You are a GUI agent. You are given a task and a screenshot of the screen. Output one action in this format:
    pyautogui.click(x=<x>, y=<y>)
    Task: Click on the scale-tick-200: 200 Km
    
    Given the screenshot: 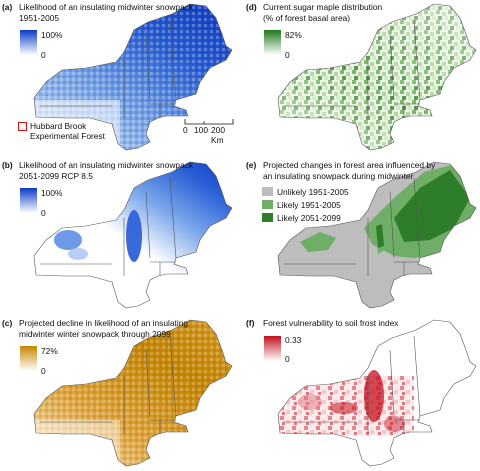 What is the action you would take?
    pyautogui.click(x=218, y=135)
    